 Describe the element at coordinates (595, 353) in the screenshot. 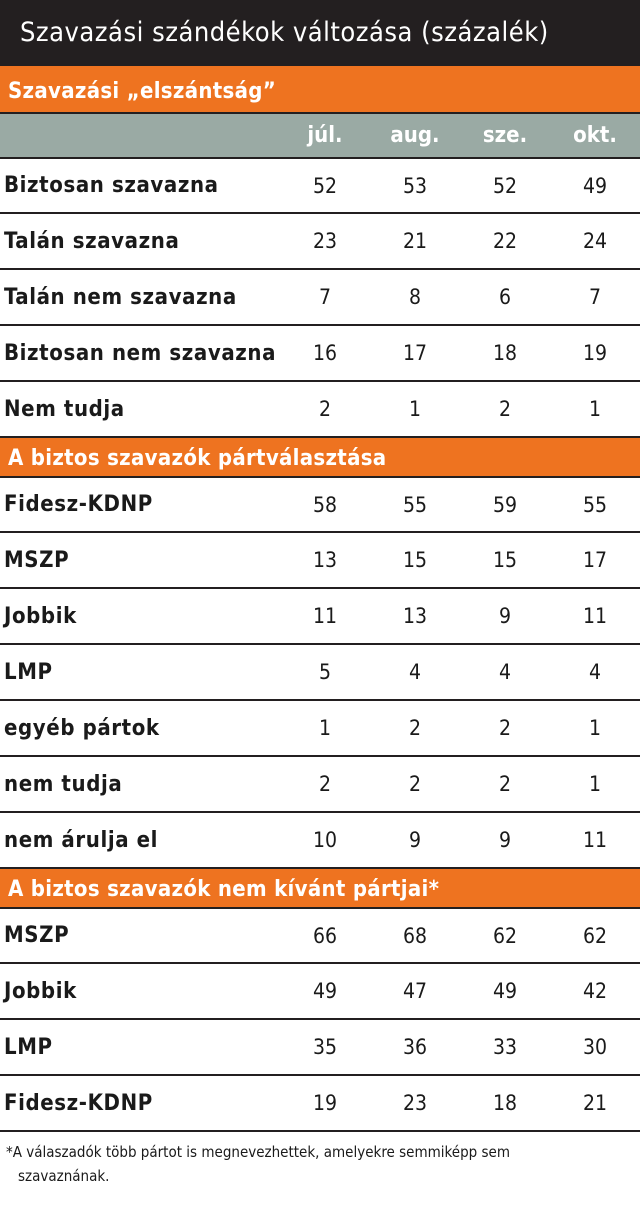

I see `row-value-okt: 19` at that location.